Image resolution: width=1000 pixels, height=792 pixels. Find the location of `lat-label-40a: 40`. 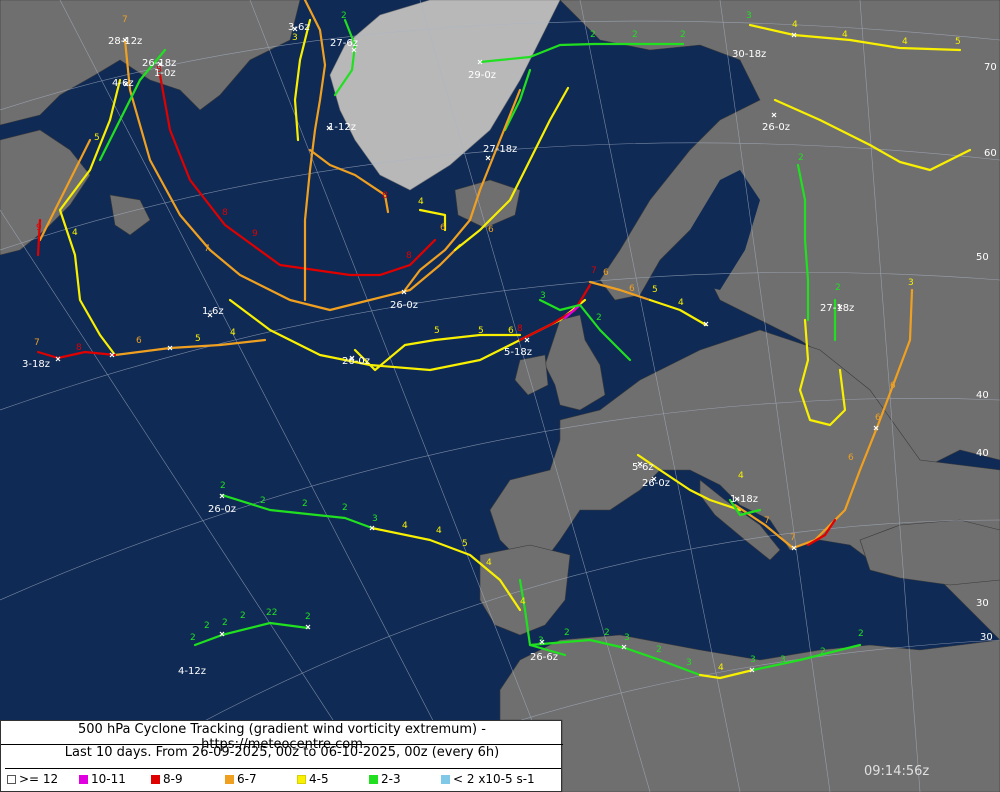

lat-label-40a: 40 is located at coordinates (982, 395).